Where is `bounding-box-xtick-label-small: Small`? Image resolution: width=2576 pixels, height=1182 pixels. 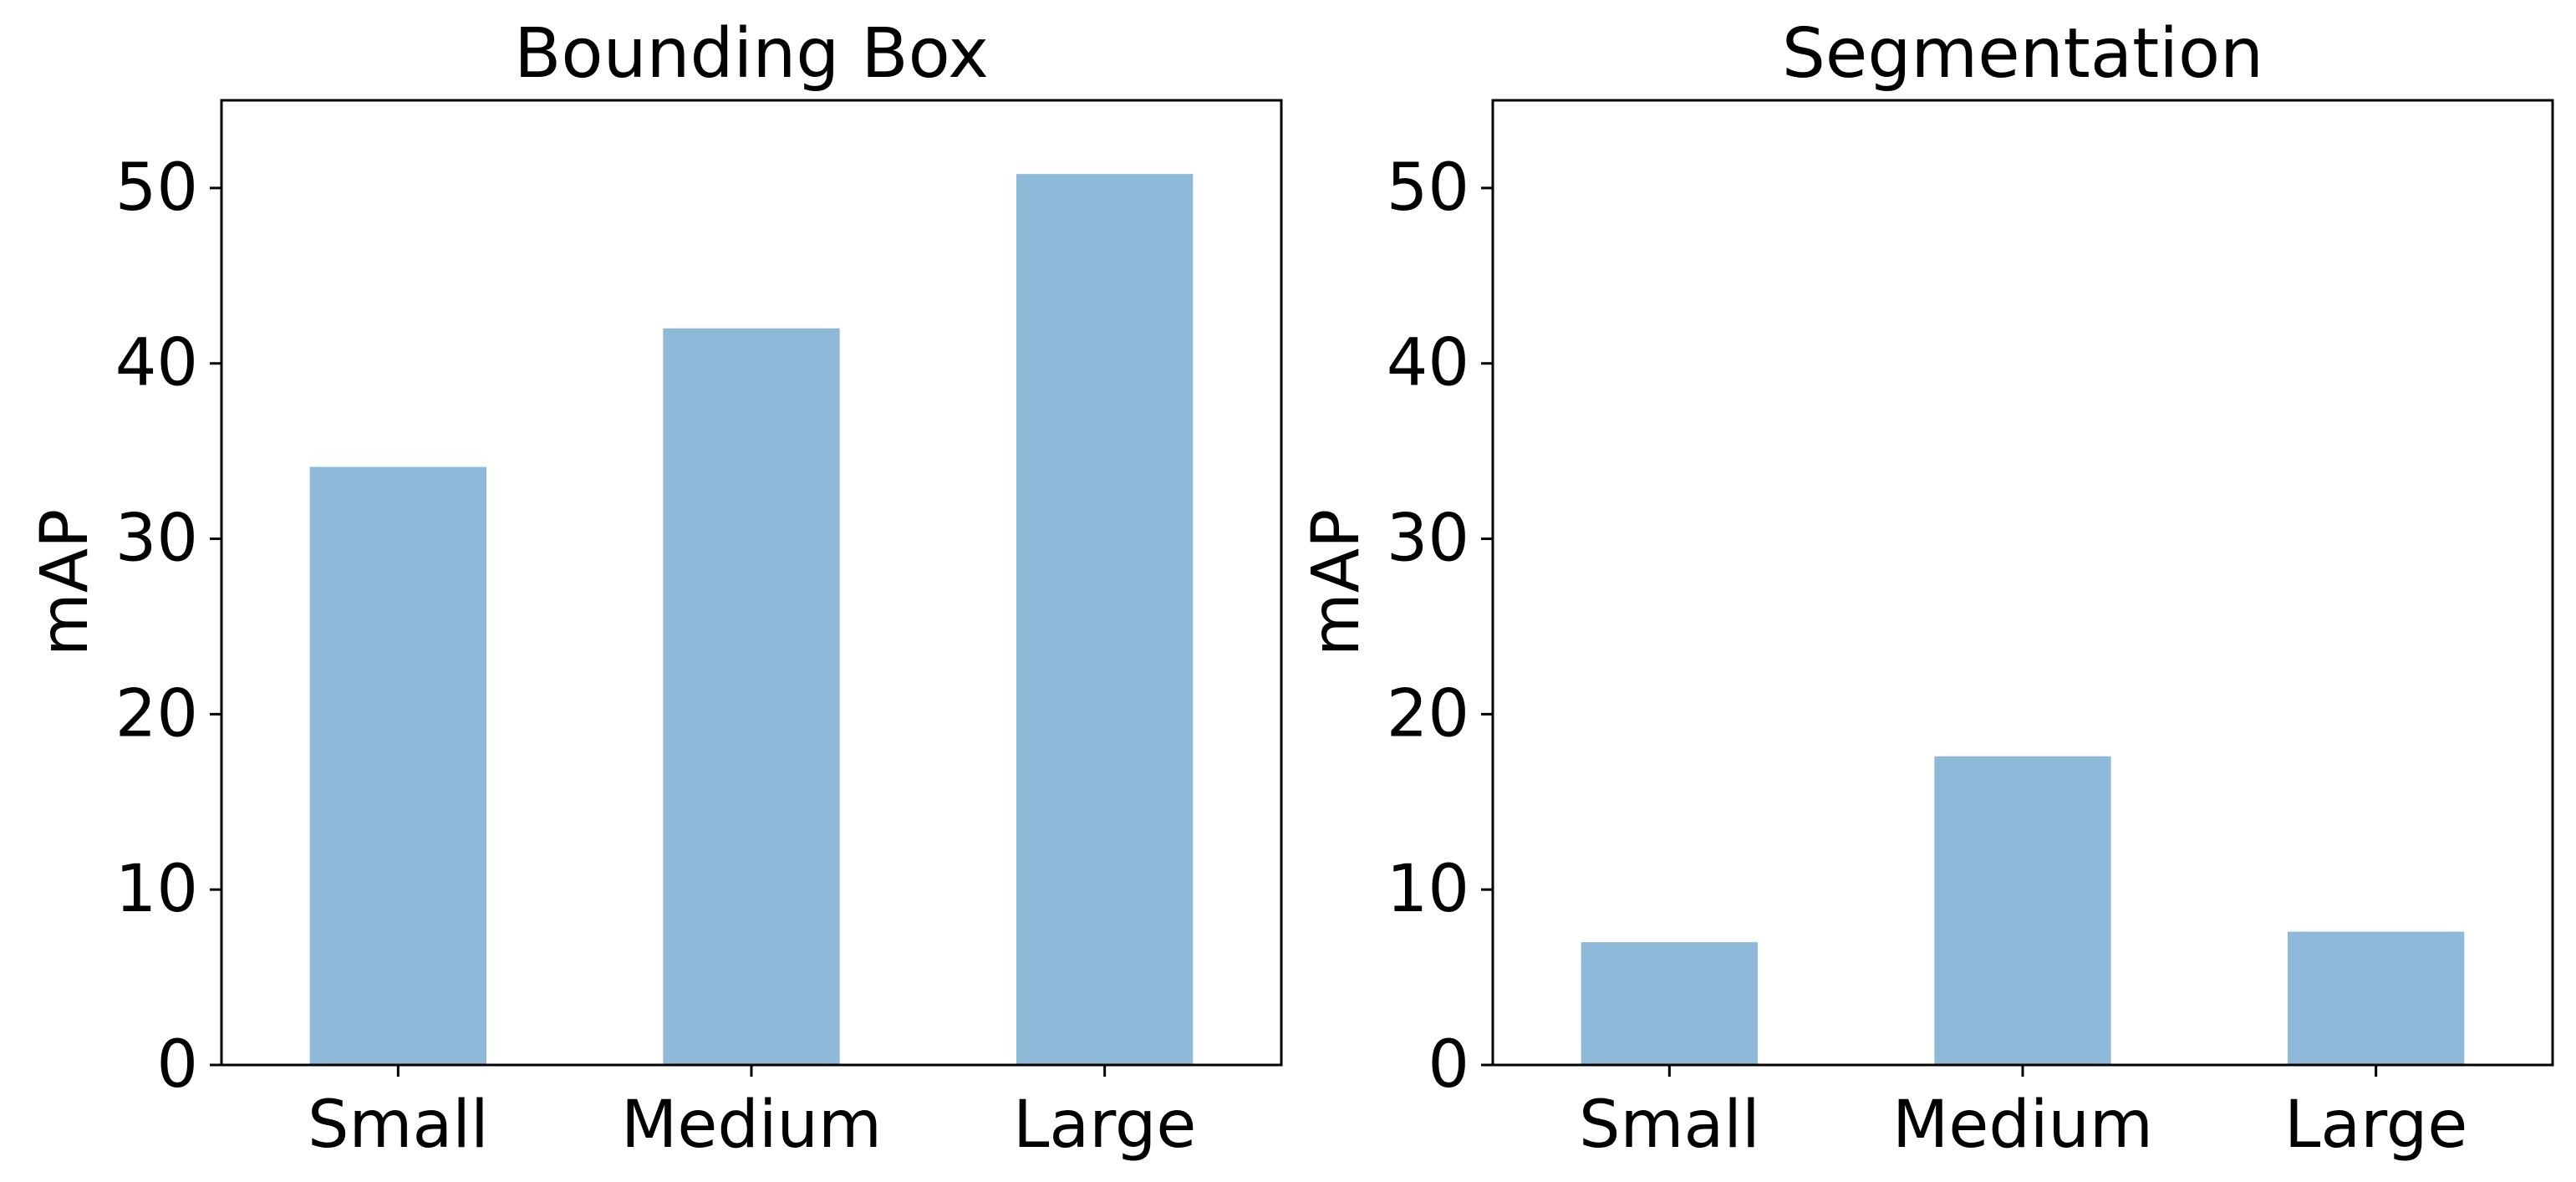
bounding-box-xtick-label-small: Small is located at coordinates (398, 1125).